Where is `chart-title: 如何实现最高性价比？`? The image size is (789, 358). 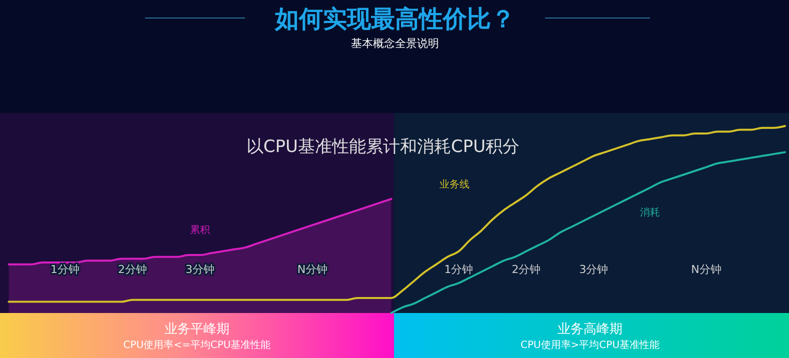
chart-title: 如何实现最高性价比？ is located at coordinates (394, 19).